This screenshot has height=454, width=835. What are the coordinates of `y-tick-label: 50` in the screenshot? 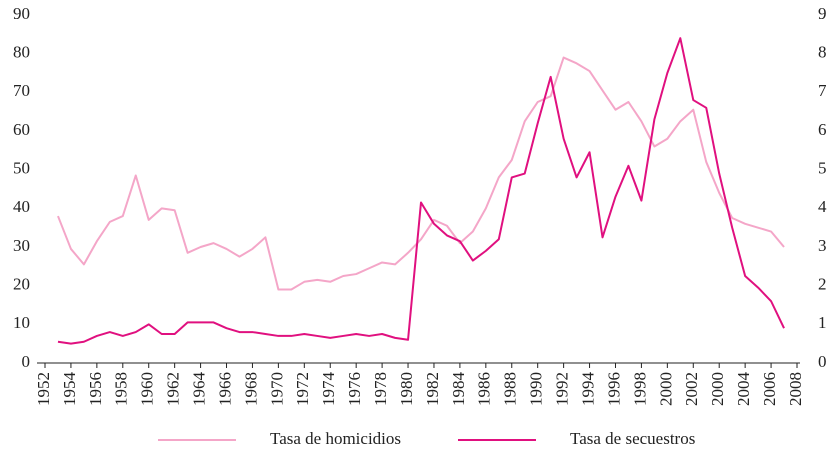 It's located at (21, 168).